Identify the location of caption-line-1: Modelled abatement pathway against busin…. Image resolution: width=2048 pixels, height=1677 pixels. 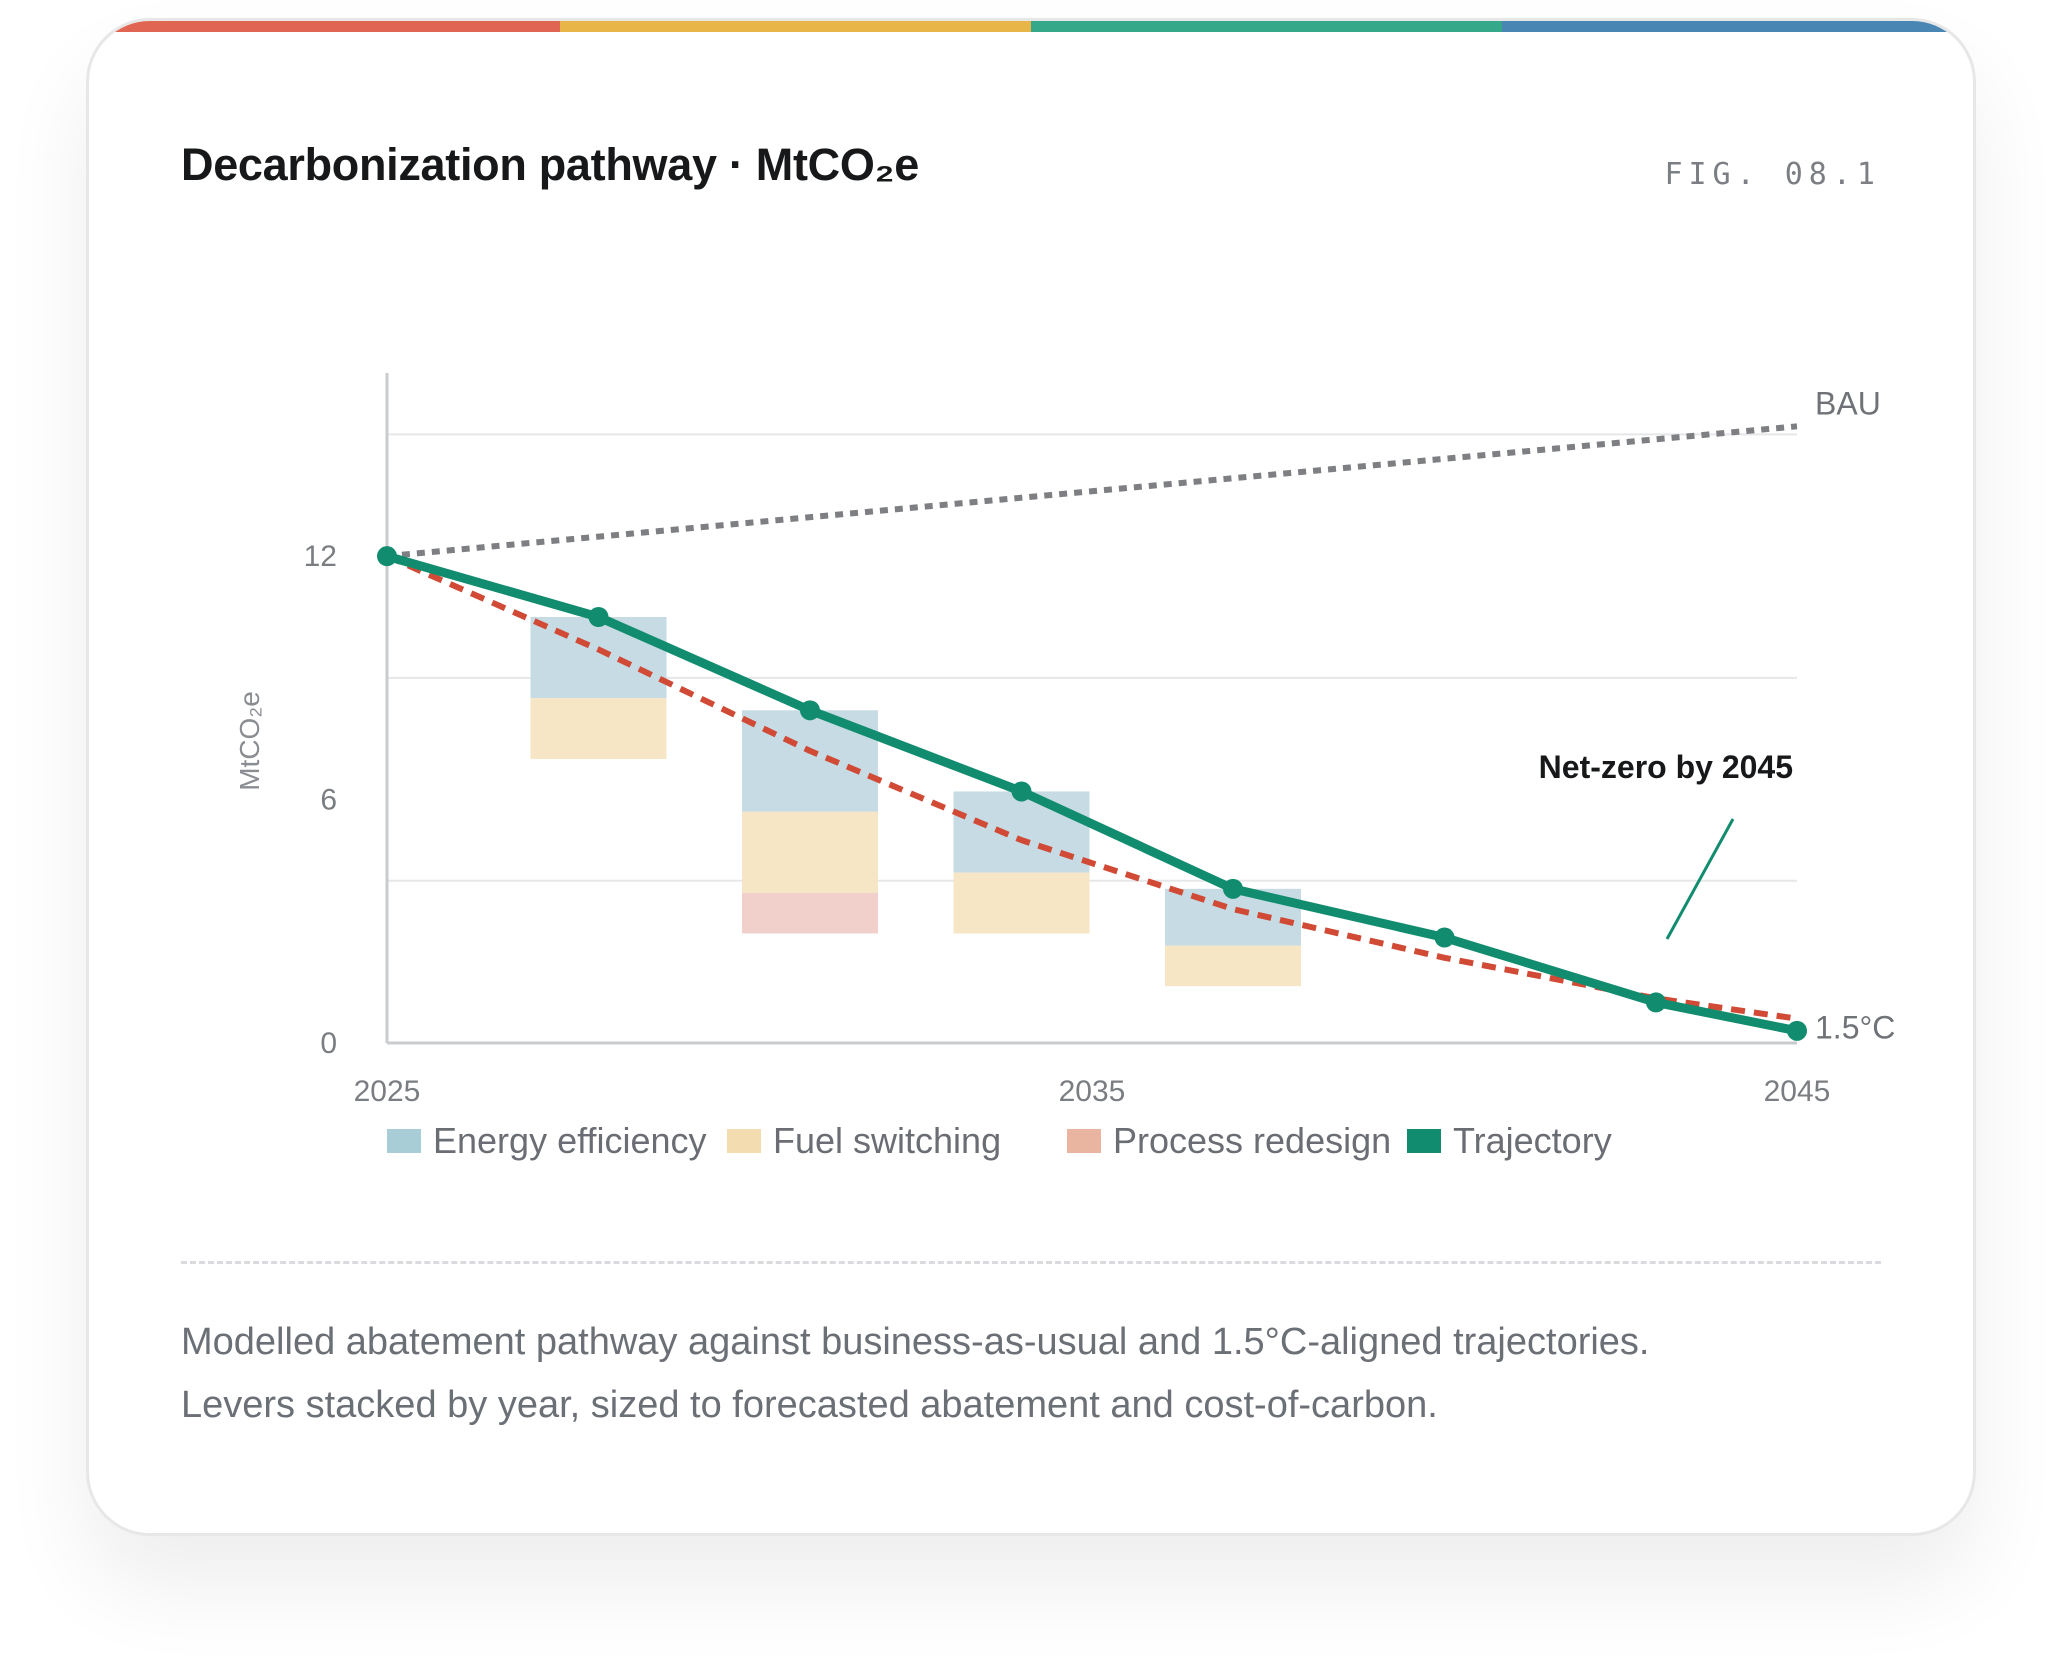
(915, 1342).